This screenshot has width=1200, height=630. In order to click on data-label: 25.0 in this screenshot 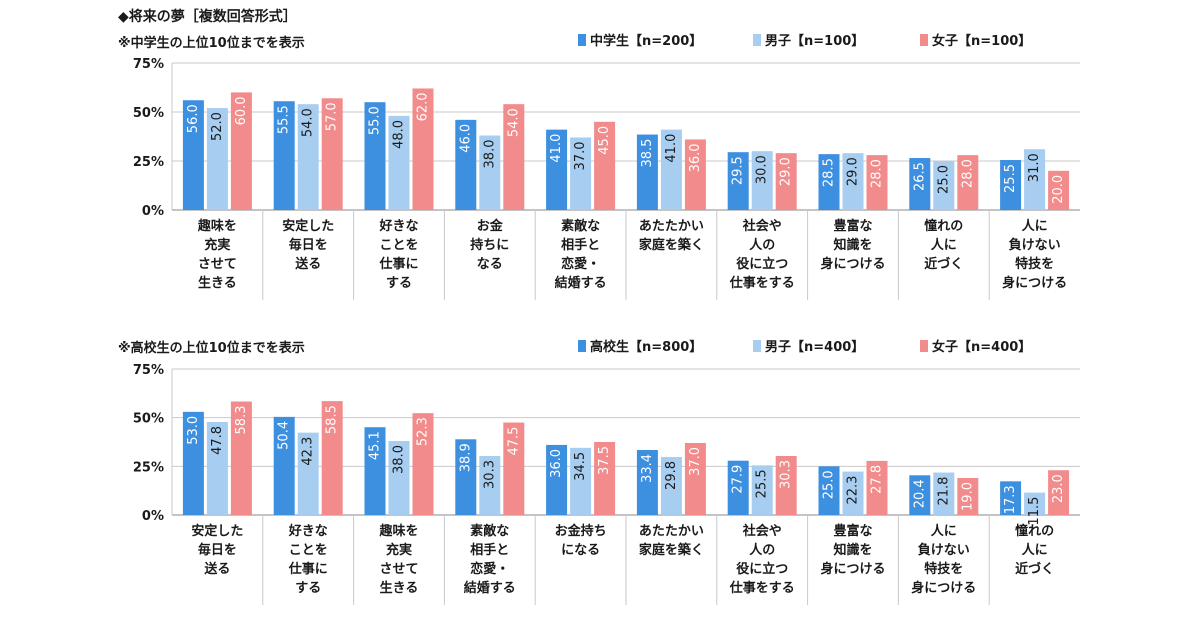, I will do `click(829, 484)`.